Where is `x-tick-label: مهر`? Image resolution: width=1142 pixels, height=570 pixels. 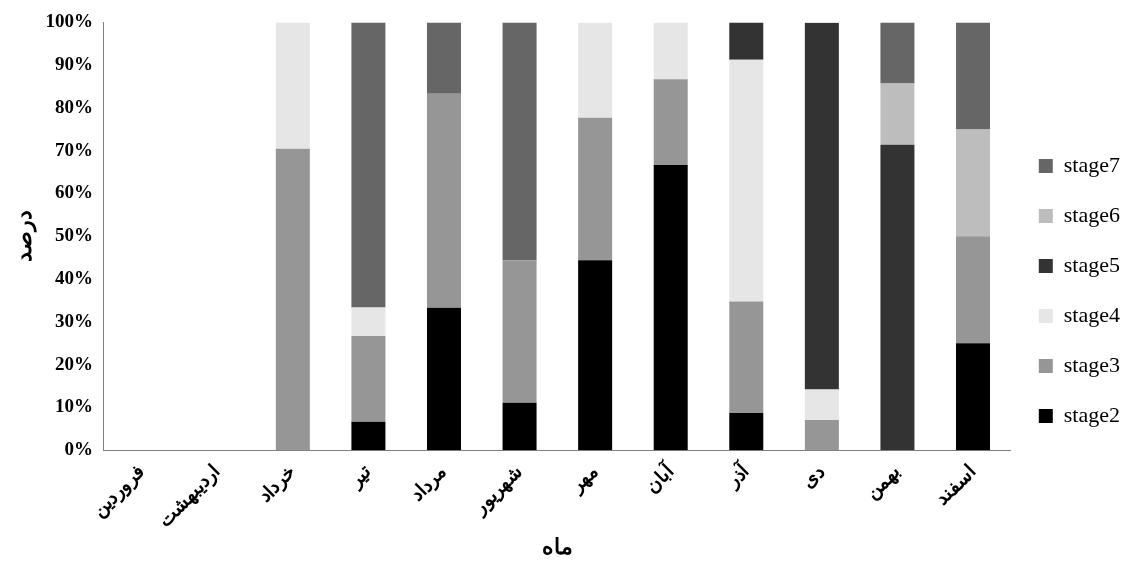 x-tick-label: مهر is located at coordinates (583, 479).